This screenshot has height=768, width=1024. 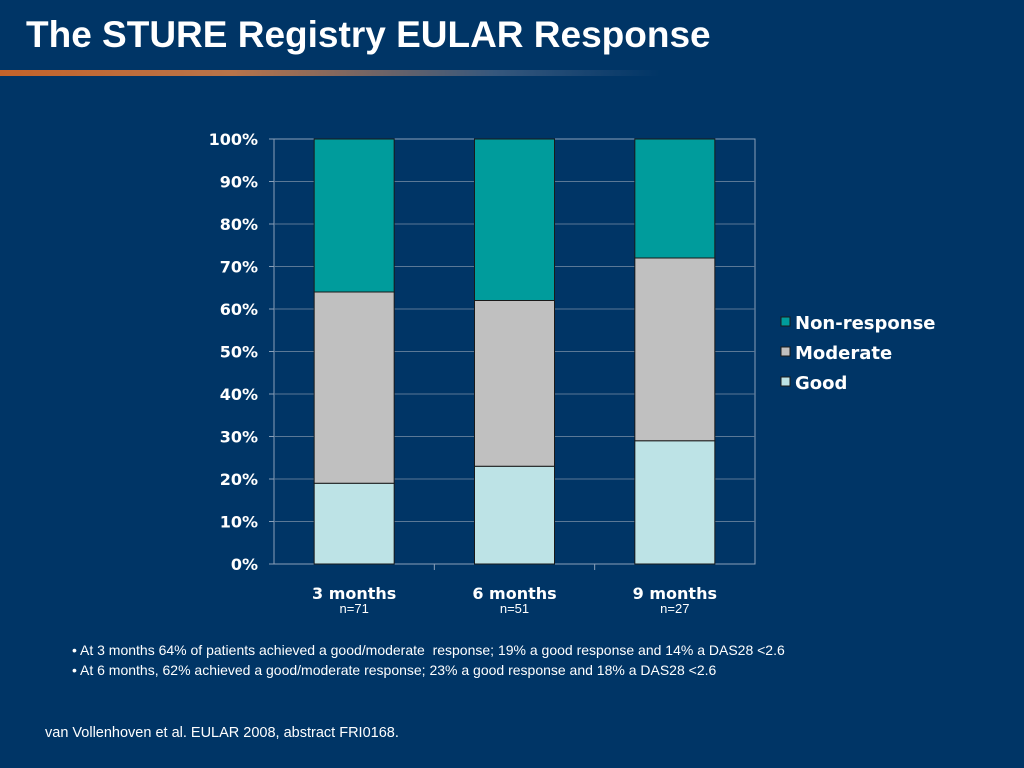 I want to click on legend-label: Good, so click(x=821, y=383).